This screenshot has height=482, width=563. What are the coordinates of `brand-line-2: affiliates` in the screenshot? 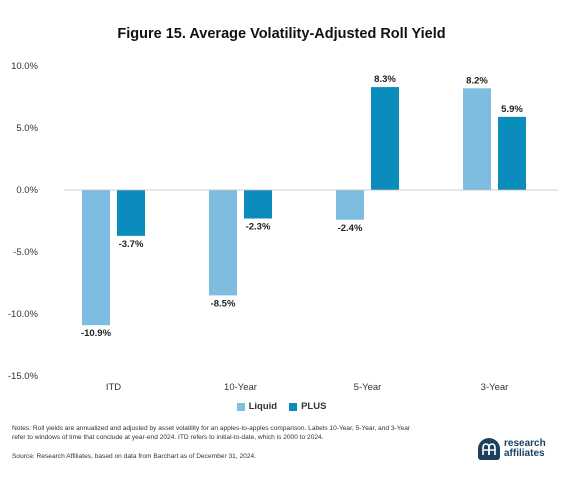 It's located at (524, 453).